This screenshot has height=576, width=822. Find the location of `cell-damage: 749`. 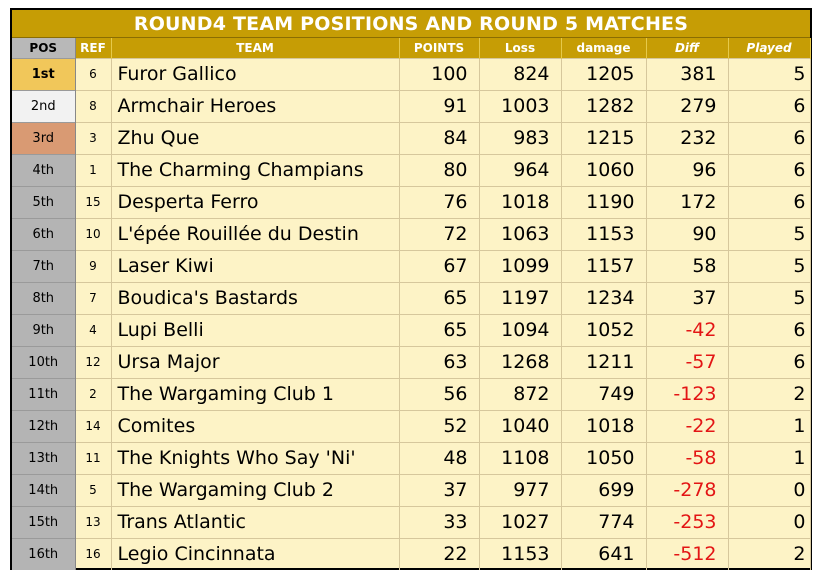

cell-damage: 749 is located at coordinates (604, 394).